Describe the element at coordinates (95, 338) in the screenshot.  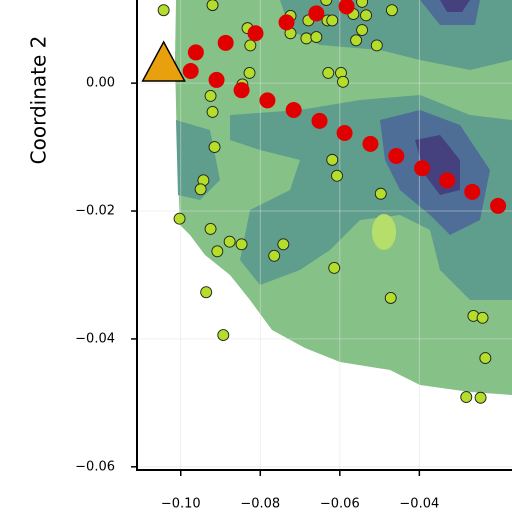
I see `y-tick-label: −0.04` at that location.